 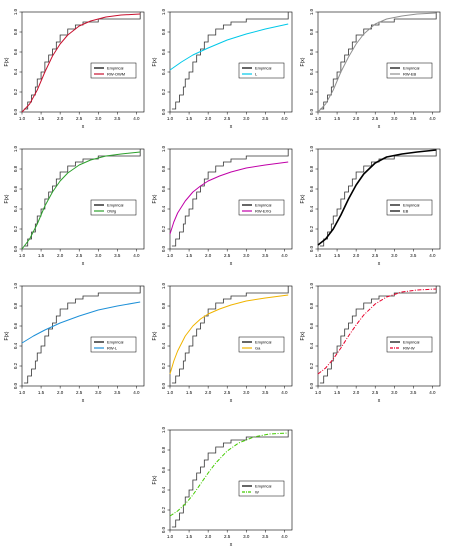 What do you see at coordinates (112, 348) in the screenshot?
I see `legend-model-label: RW-L` at bounding box center [112, 348].